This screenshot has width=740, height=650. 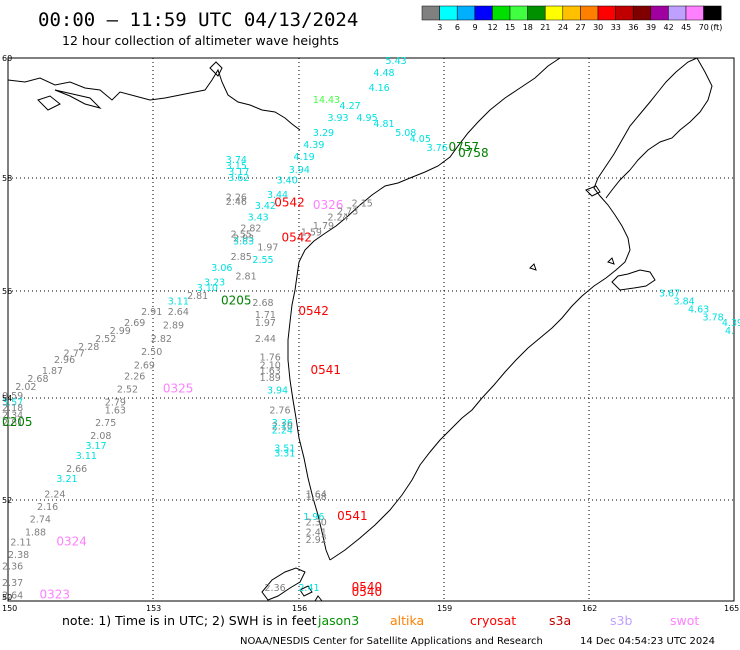 I want to click on wave-height-value: 2.76, so click(x=279, y=410).